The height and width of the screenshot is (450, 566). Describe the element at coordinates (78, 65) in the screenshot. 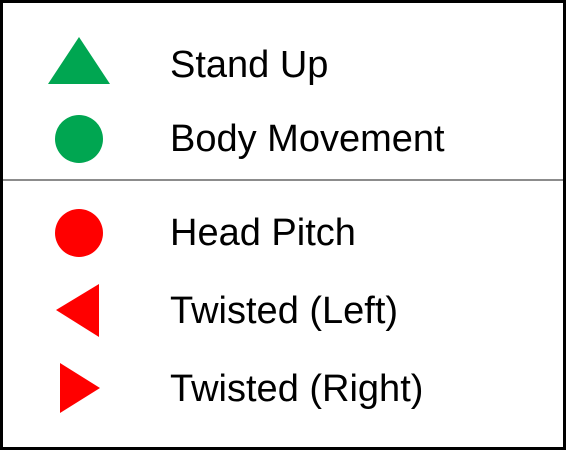

I see `triangle-up-icon` at that location.